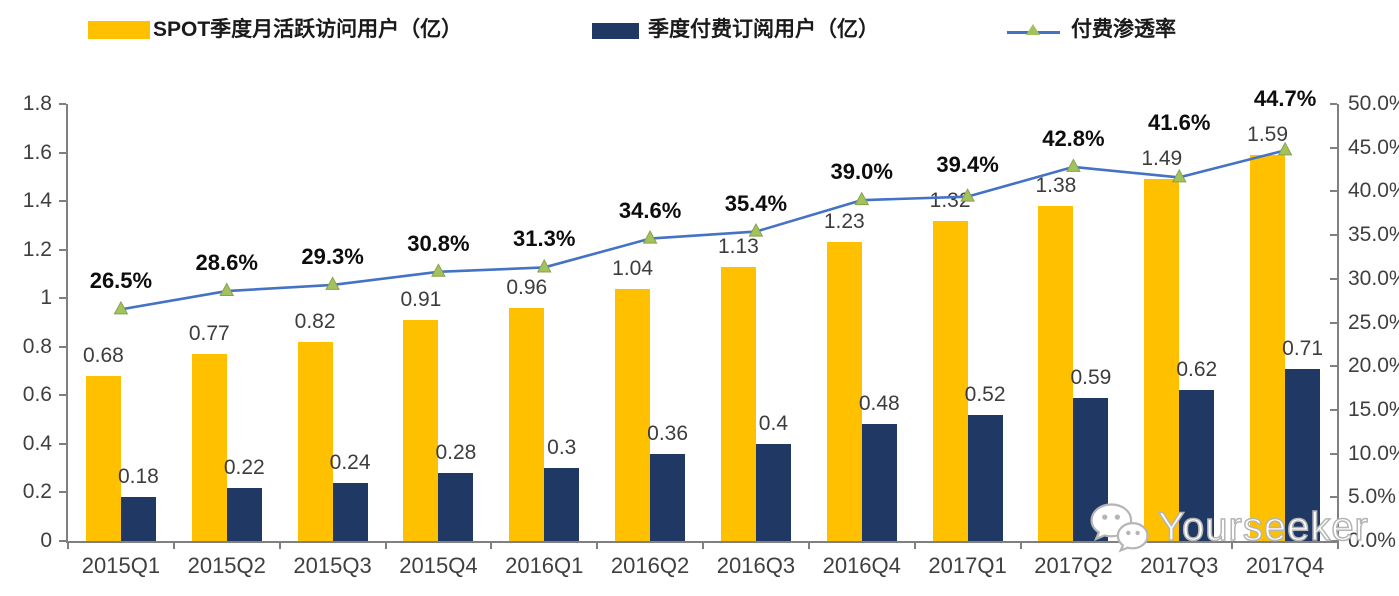 This screenshot has width=1399, height=596. I want to click on paid-value-label: 0.48, so click(879, 404).